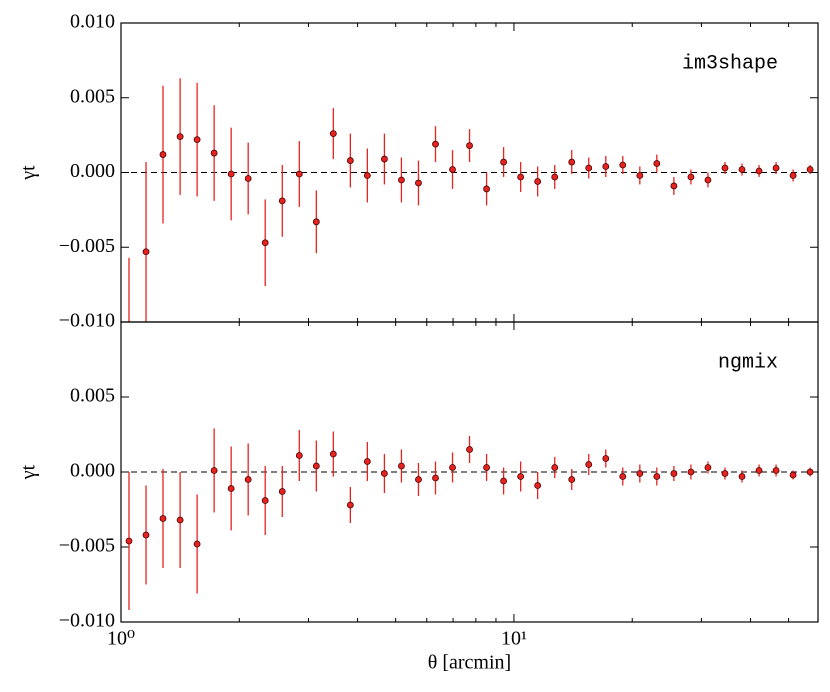 Image resolution: width=830 pixels, height=692 pixels. What do you see at coordinates (730, 63) in the screenshot?
I see `annotation: im3shape` at bounding box center [730, 63].